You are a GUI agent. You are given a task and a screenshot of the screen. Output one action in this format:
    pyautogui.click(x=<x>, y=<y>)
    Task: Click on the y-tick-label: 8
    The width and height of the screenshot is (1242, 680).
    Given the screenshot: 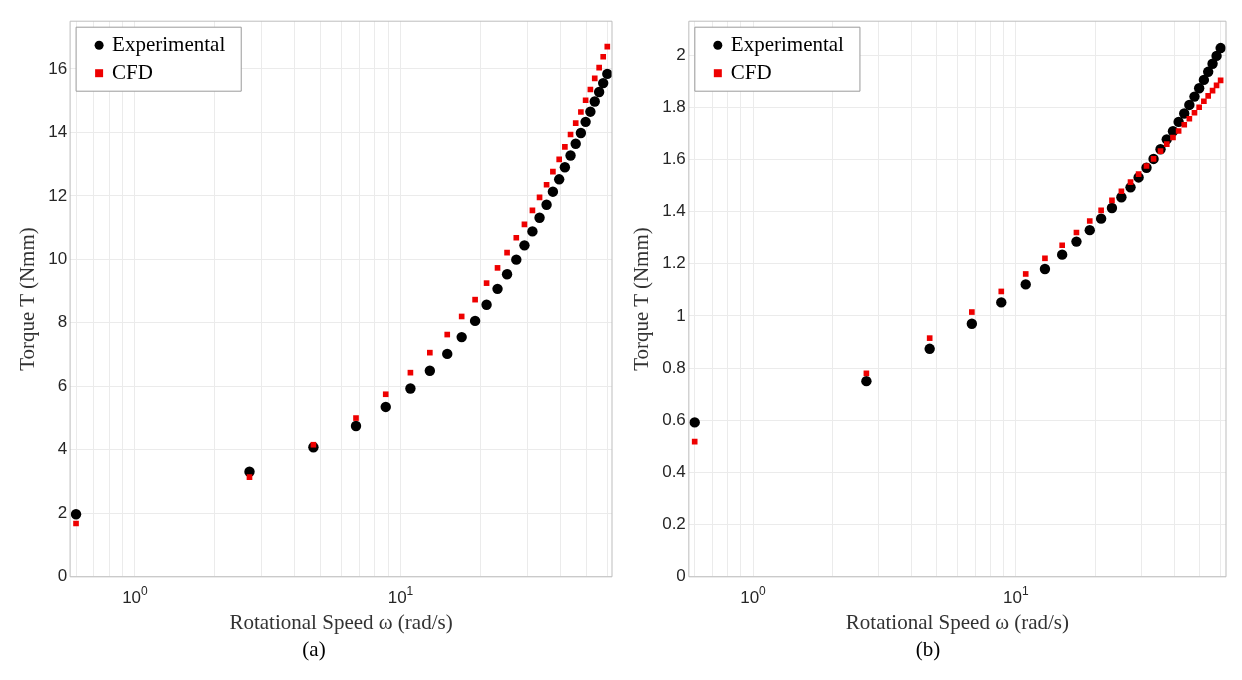 What is the action you would take?
    pyautogui.click(x=62, y=322)
    